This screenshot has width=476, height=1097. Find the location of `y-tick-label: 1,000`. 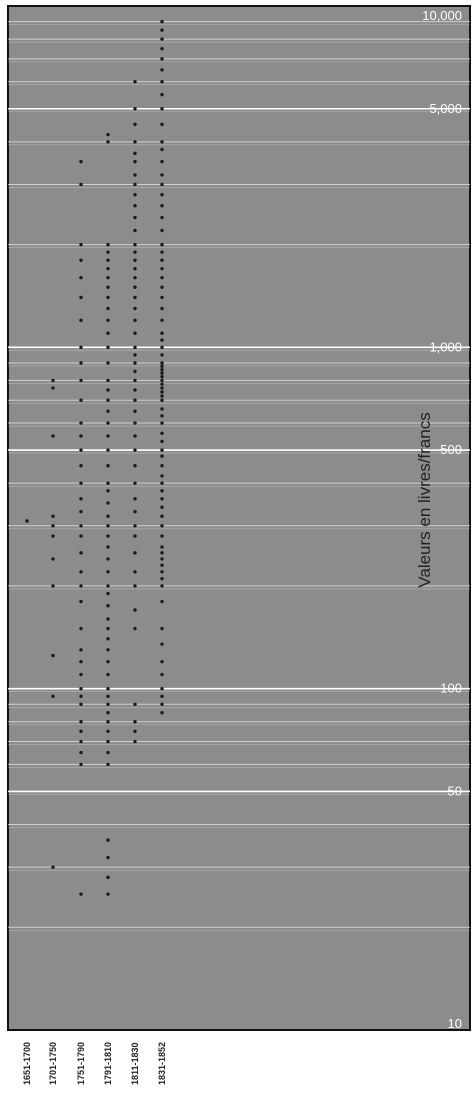

y-tick-label: 1,000 is located at coordinates (445, 346).